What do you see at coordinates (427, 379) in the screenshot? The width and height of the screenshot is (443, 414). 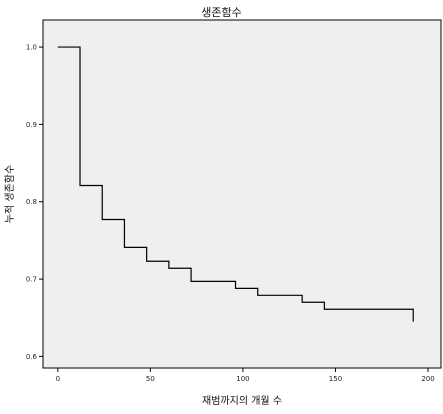 I see `x-tick-label: 200` at bounding box center [427, 379].